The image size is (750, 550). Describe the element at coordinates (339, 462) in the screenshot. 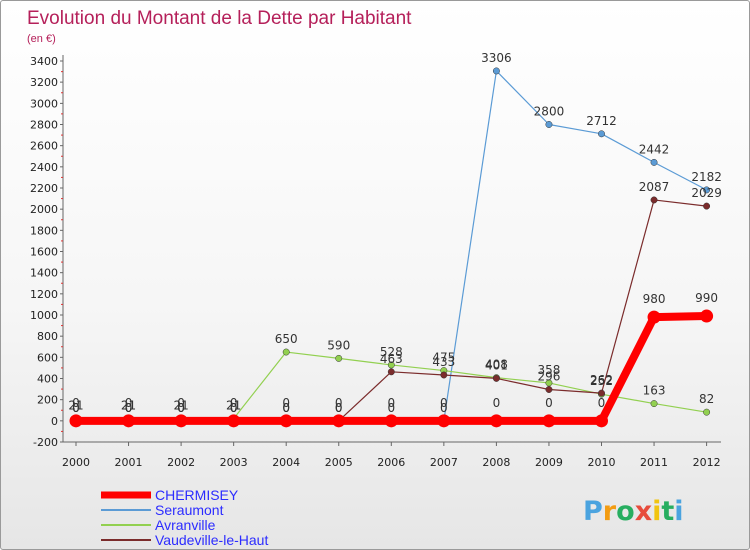

I see `x-tick-label: 2005` at that location.